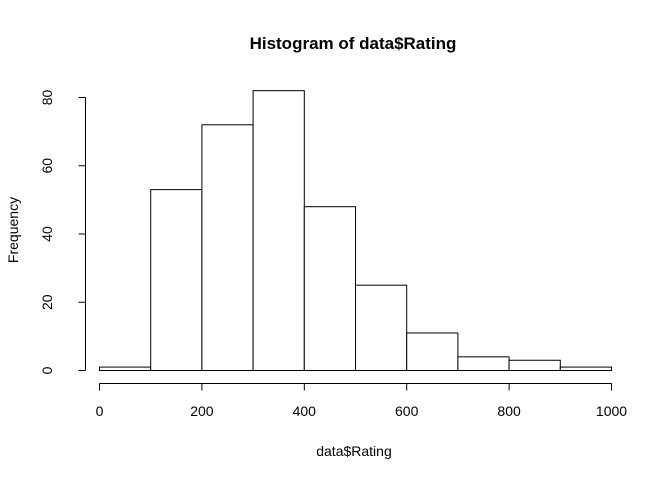 The height and width of the screenshot is (480, 672). What do you see at coordinates (407, 411) in the screenshot?
I see `x-tick-label: 600` at bounding box center [407, 411].